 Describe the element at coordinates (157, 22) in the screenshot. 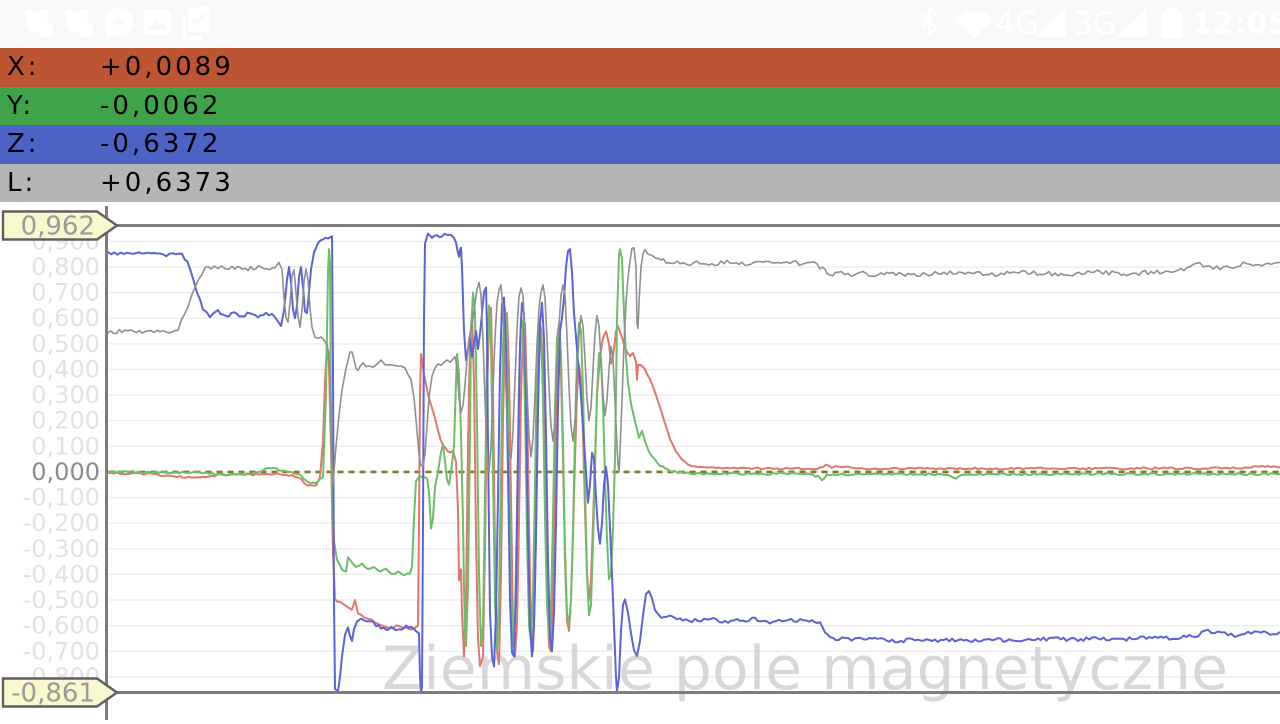

I see `gallery-icon` at that location.